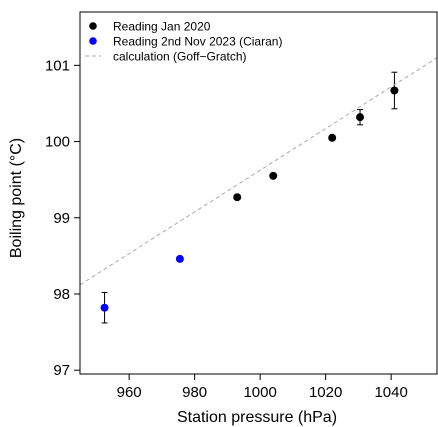 This screenshot has height=427, width=438. Describe the element at coordinates (61, 370) in the screenshot. I see `y-tick-label: 97` at that location.